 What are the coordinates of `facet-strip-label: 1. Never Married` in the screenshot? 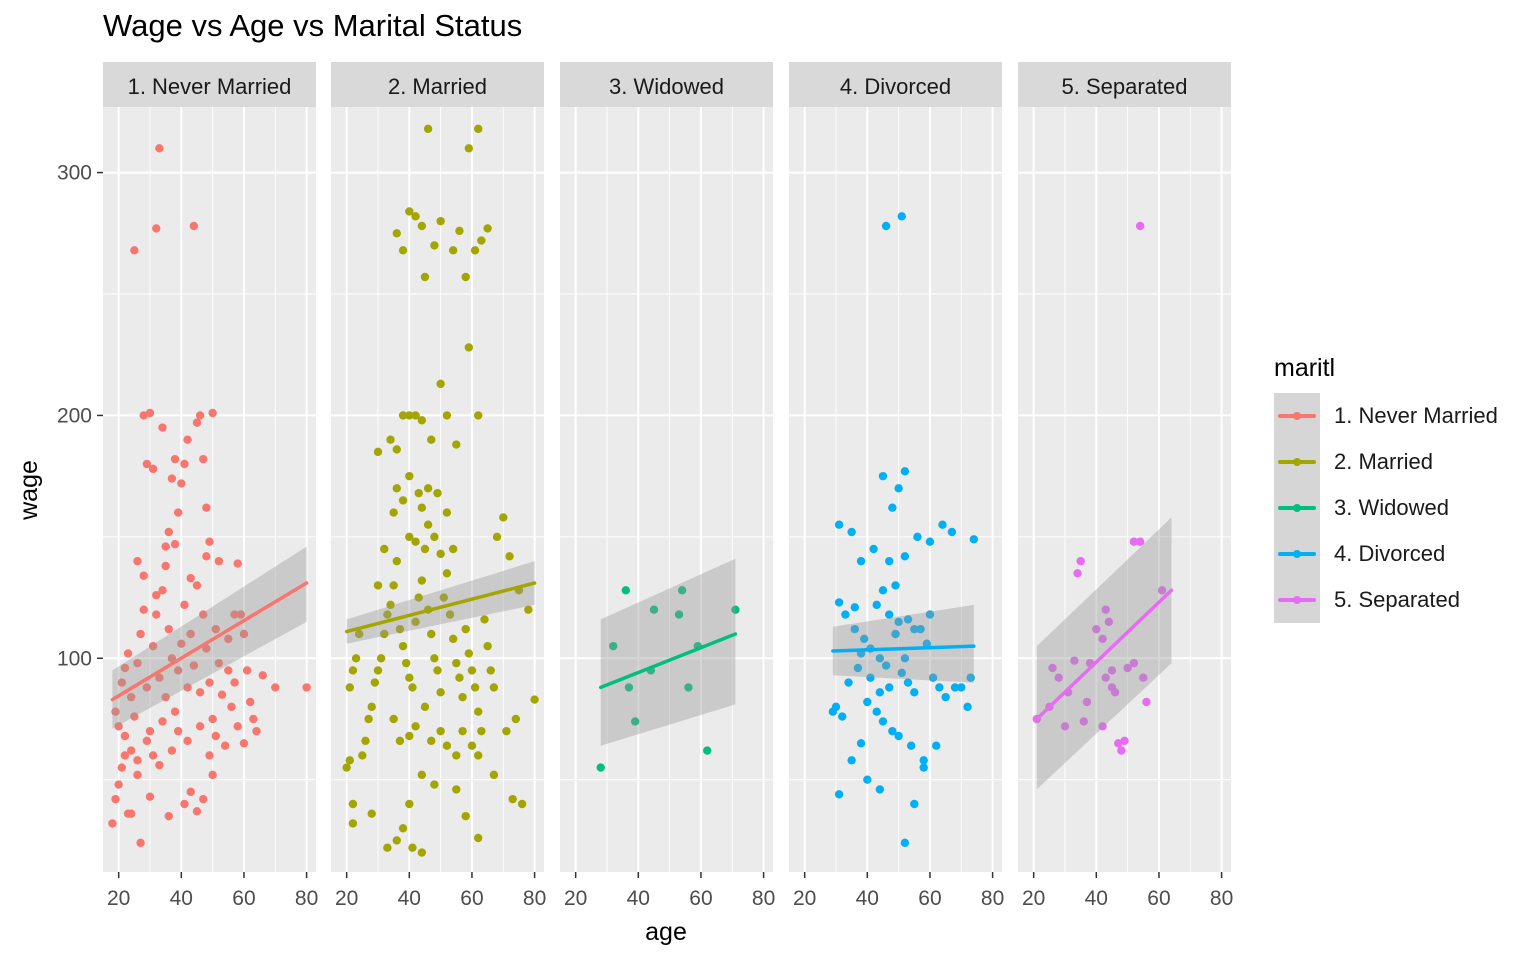 It's located at (210, 86).